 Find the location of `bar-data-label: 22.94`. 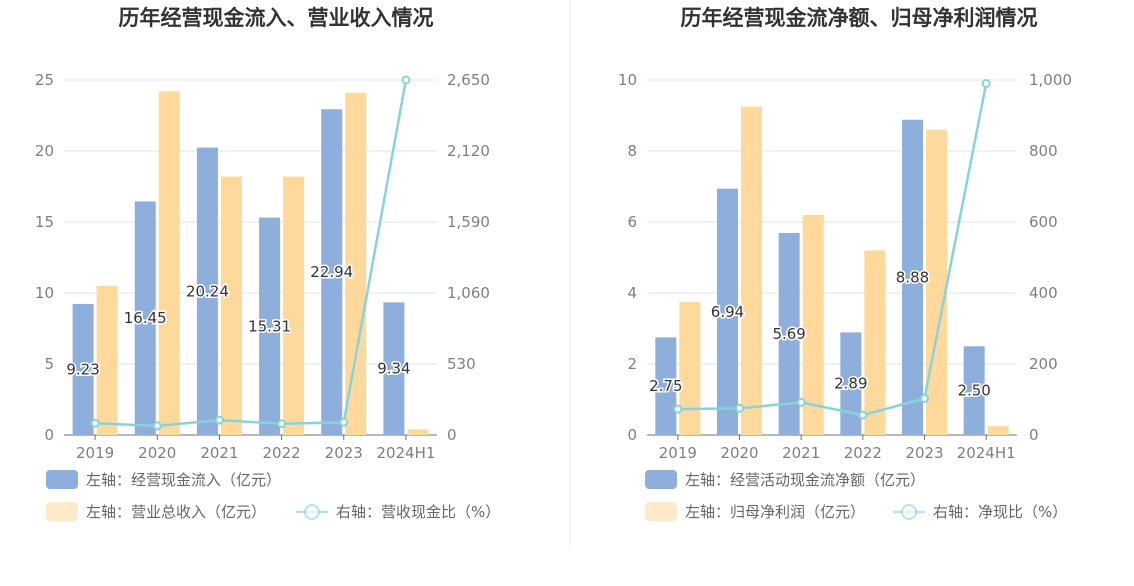

bar-data-label: 22.94 is located at coordinates (331, 272).